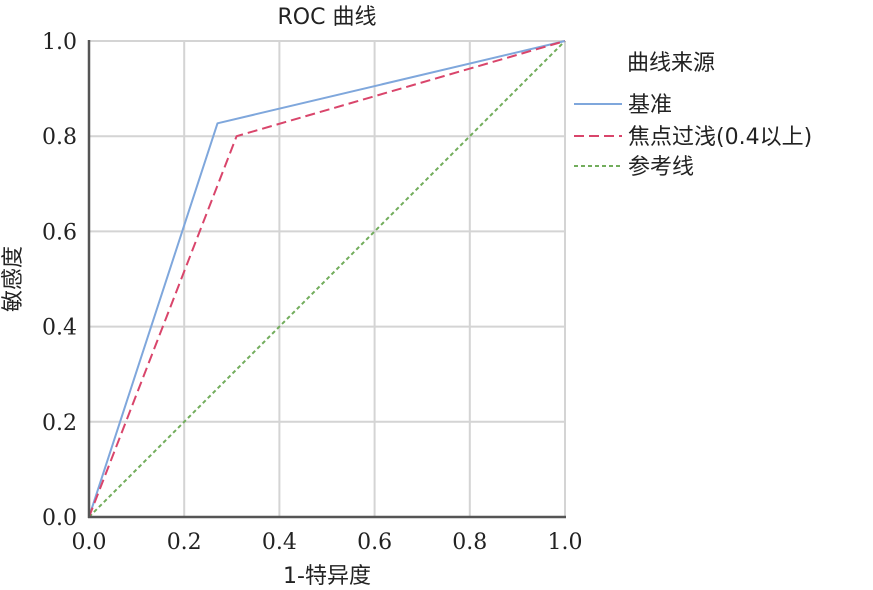  I want to click on y-tick-label: 0.2, so click(59, 423).